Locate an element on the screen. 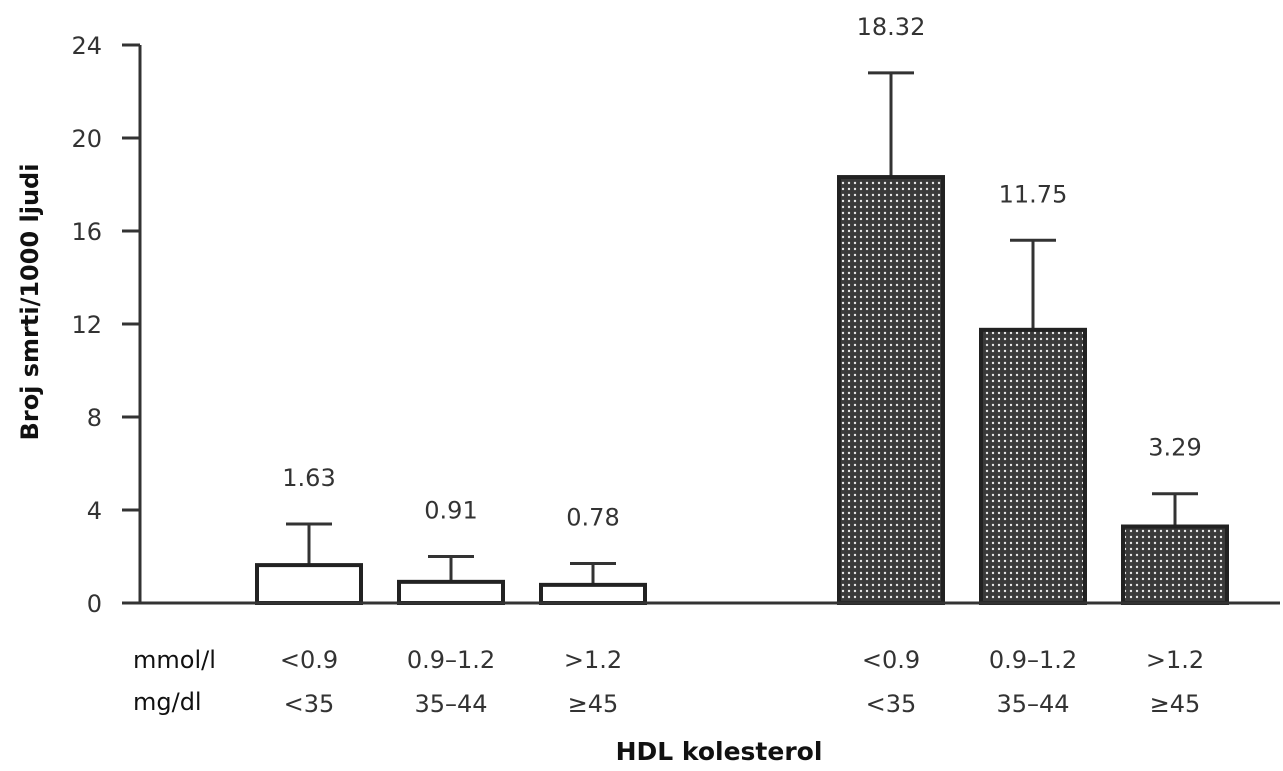 This screenshot has height=771, width=1283. y-tick-label: 24 is located at coordinates (86, 46).